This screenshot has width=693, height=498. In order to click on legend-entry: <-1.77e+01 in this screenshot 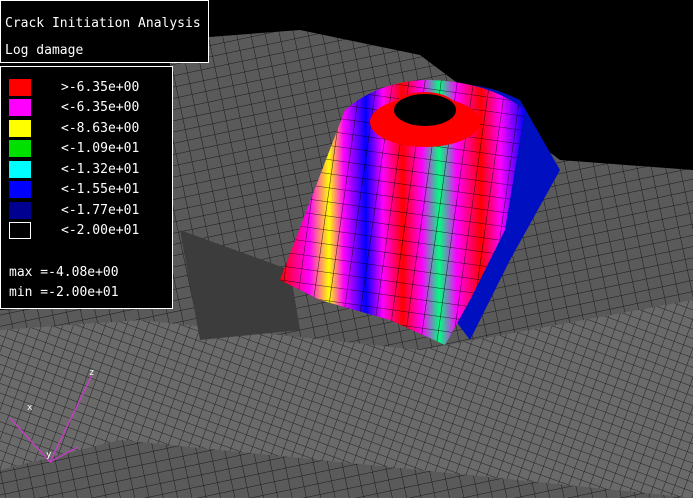, I will do `click(90, 210)`.